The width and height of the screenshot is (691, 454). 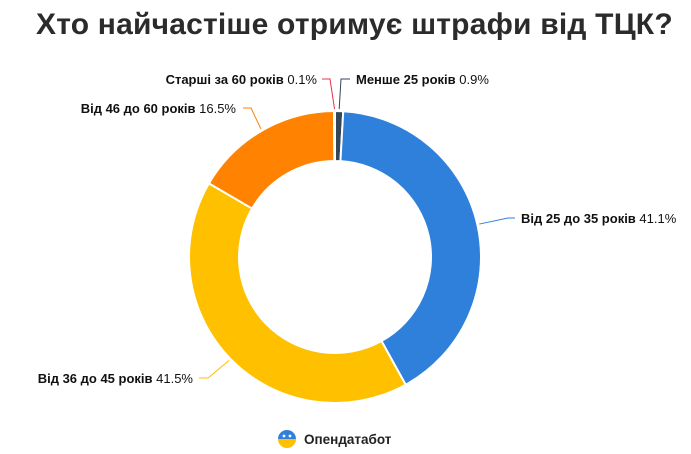 I want to click on value-label: 41.1%, so click(x=656, y=218).